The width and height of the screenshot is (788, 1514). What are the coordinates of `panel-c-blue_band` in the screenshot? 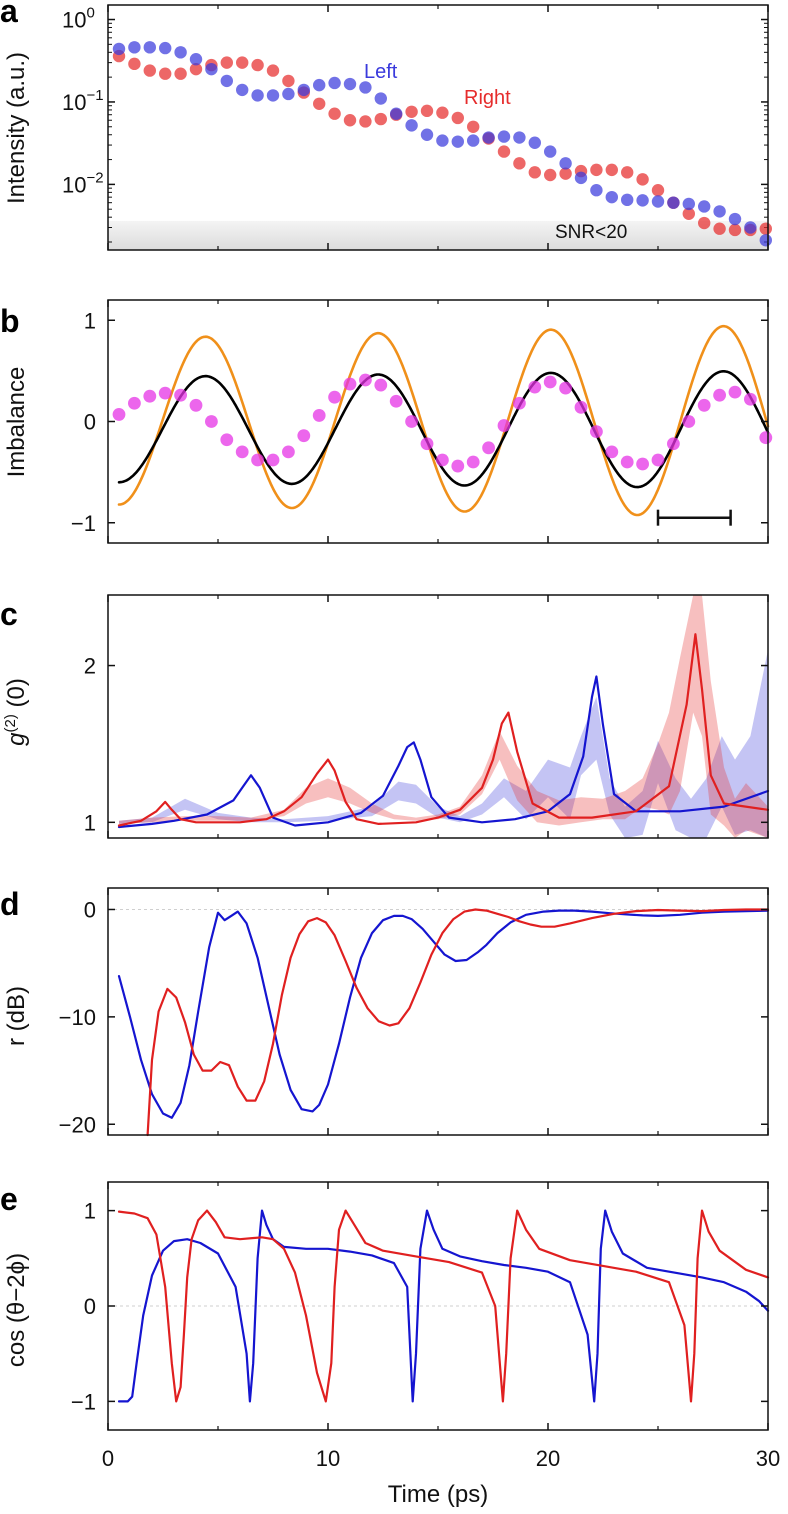 It's located at (443, 743).